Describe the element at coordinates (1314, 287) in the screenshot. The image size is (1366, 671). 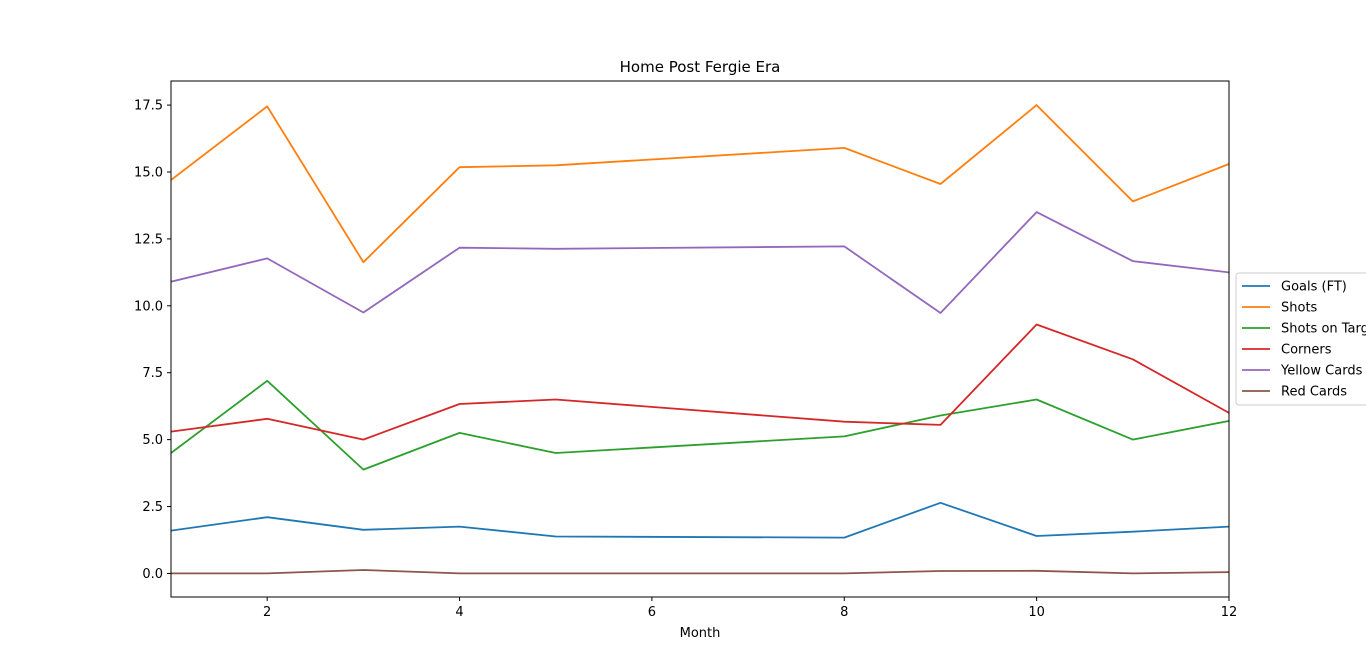
I see `legend-label: Goals (FT)` at that location.